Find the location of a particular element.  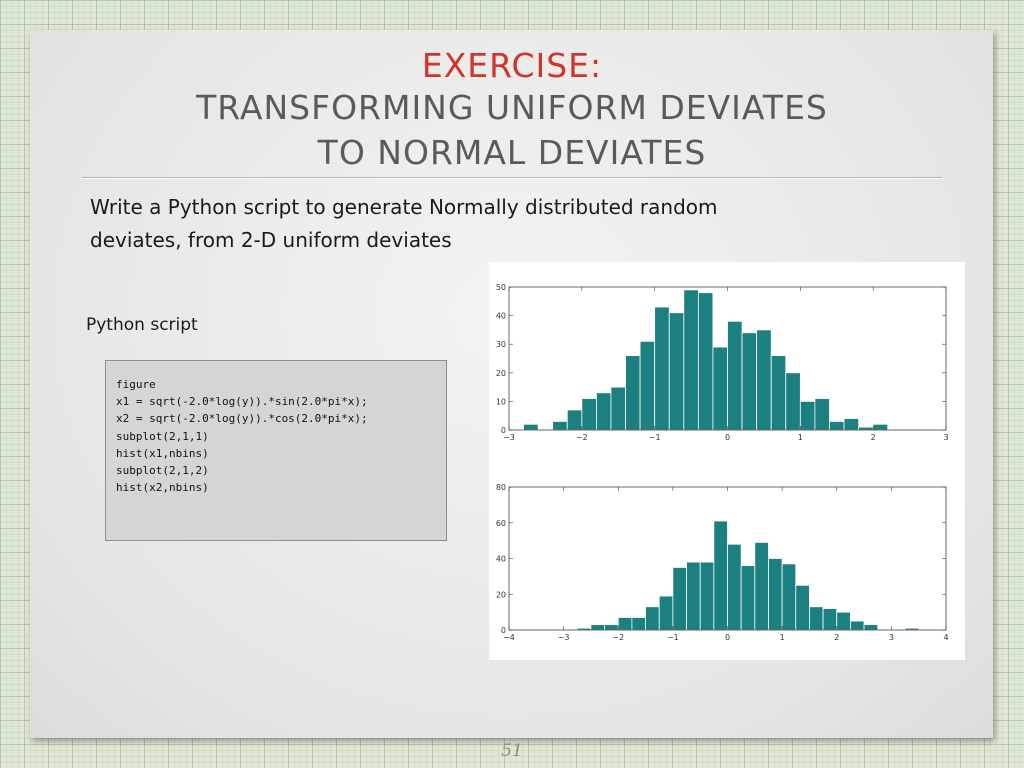

title-divider is located at coordinates (512, 178).